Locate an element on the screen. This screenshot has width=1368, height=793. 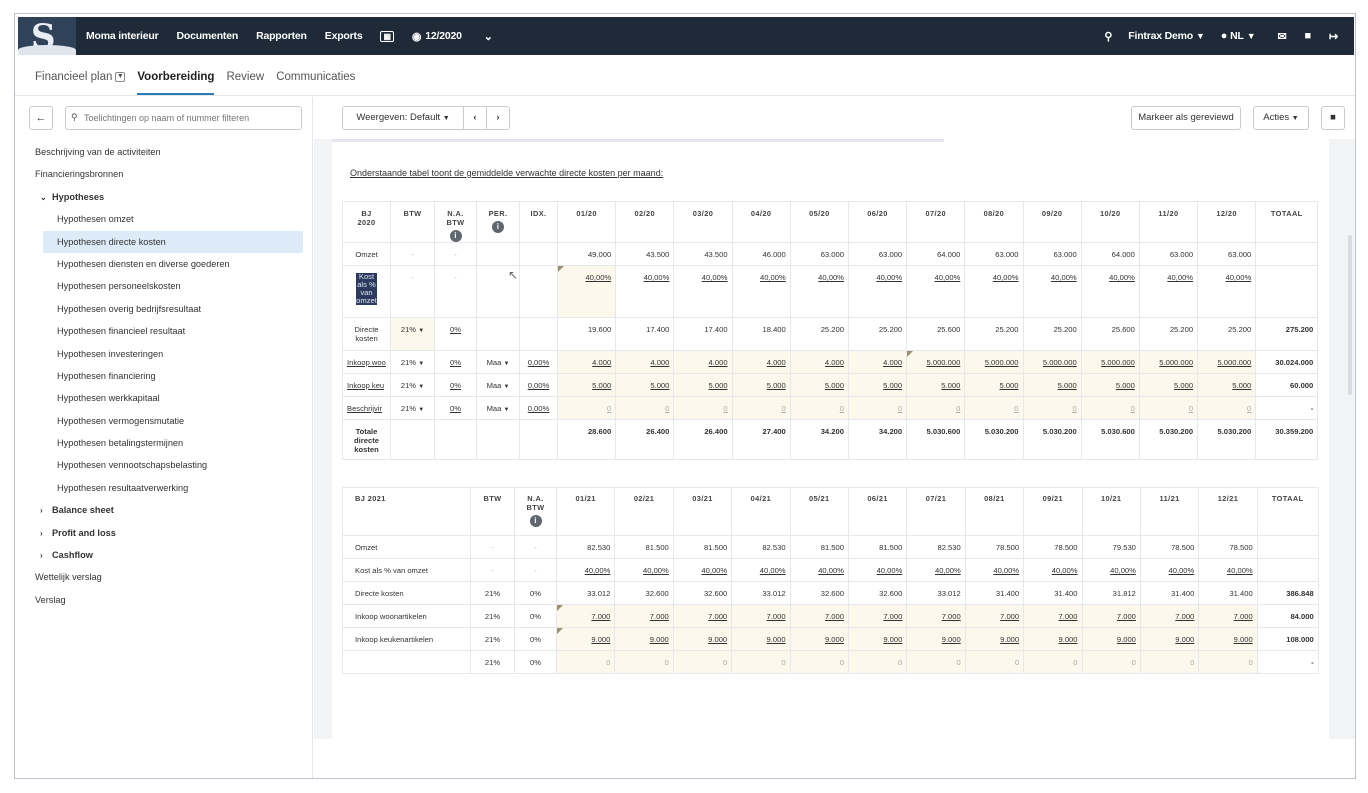
company-selector: Fintrax Demo is located at coordinates (1160, 36).